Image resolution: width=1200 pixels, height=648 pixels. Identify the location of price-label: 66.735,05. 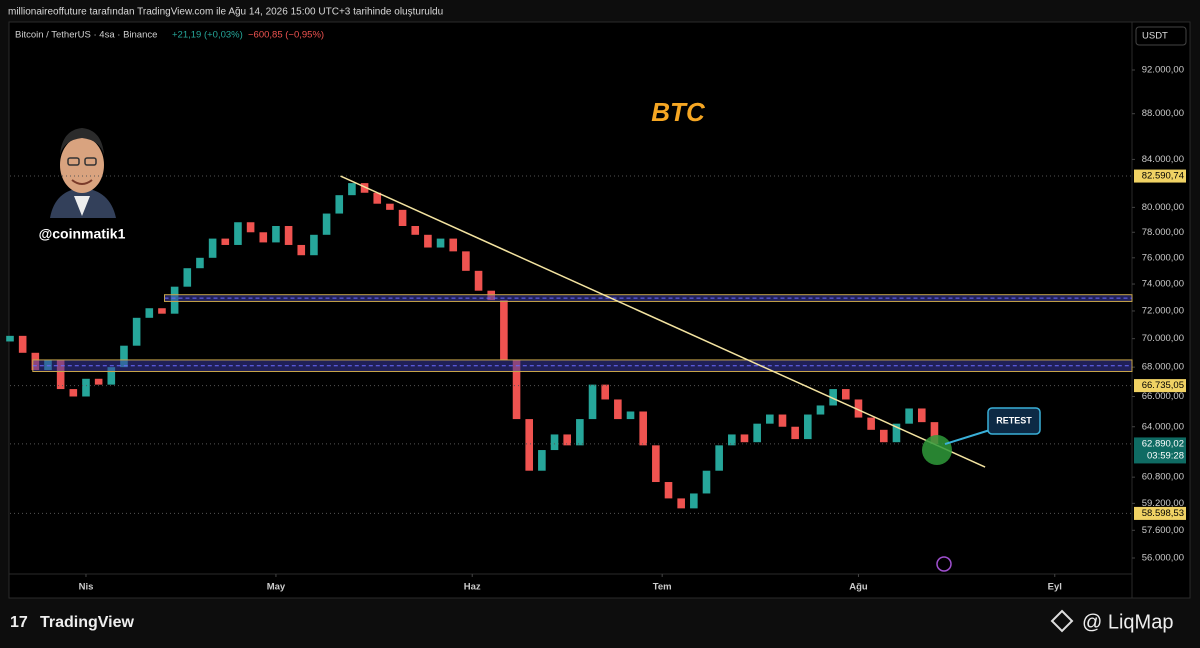
(1163, 385).